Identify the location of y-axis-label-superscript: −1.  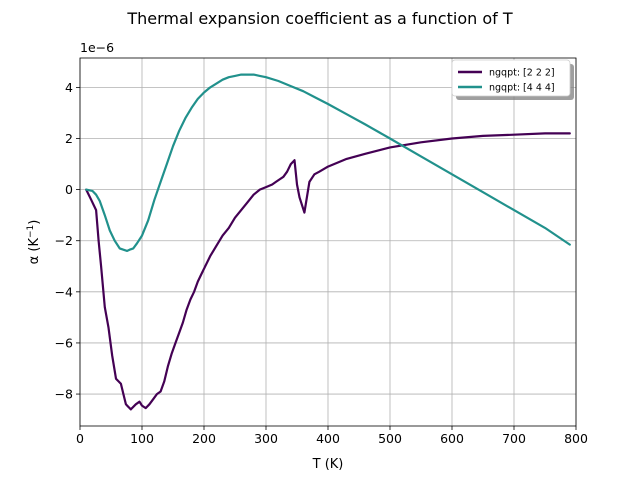
(31, 231).